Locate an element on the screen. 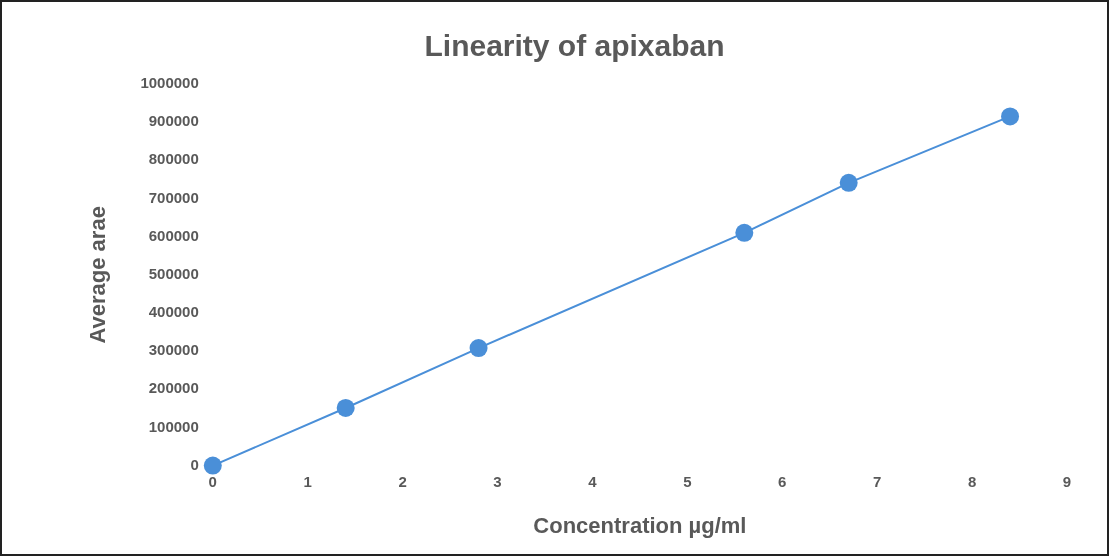  x-tick-label: 4 is located at coordinates (593, 481).